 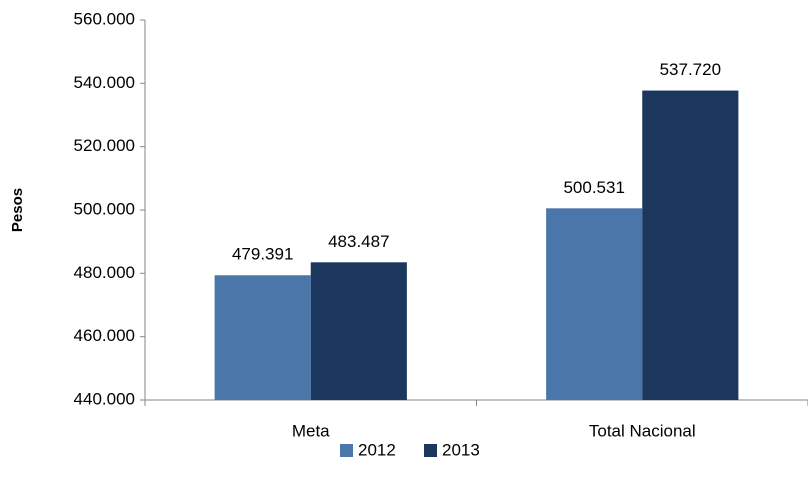 I want to click on y-axis-title: Pesos, so click(x=17, y=210).